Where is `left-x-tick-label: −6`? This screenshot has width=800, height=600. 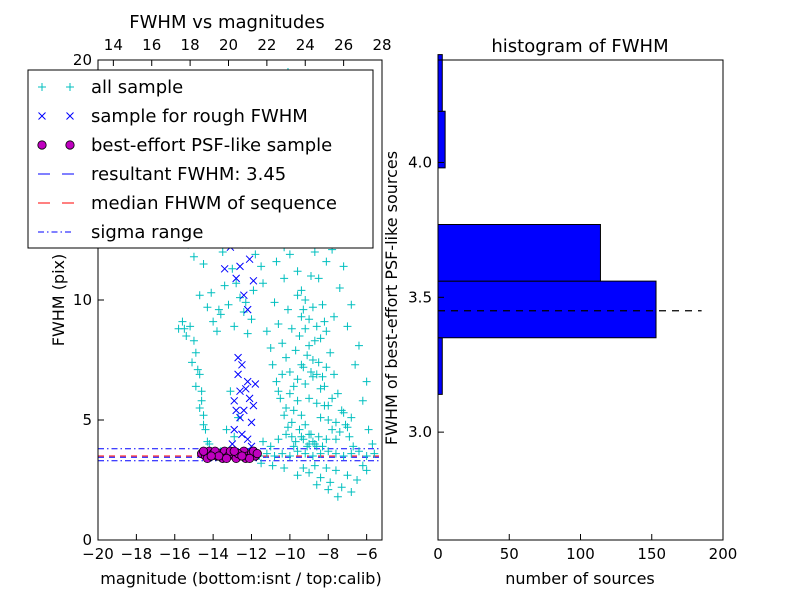
left-x-tick-label: −6 is located at coordinates (367, 554).